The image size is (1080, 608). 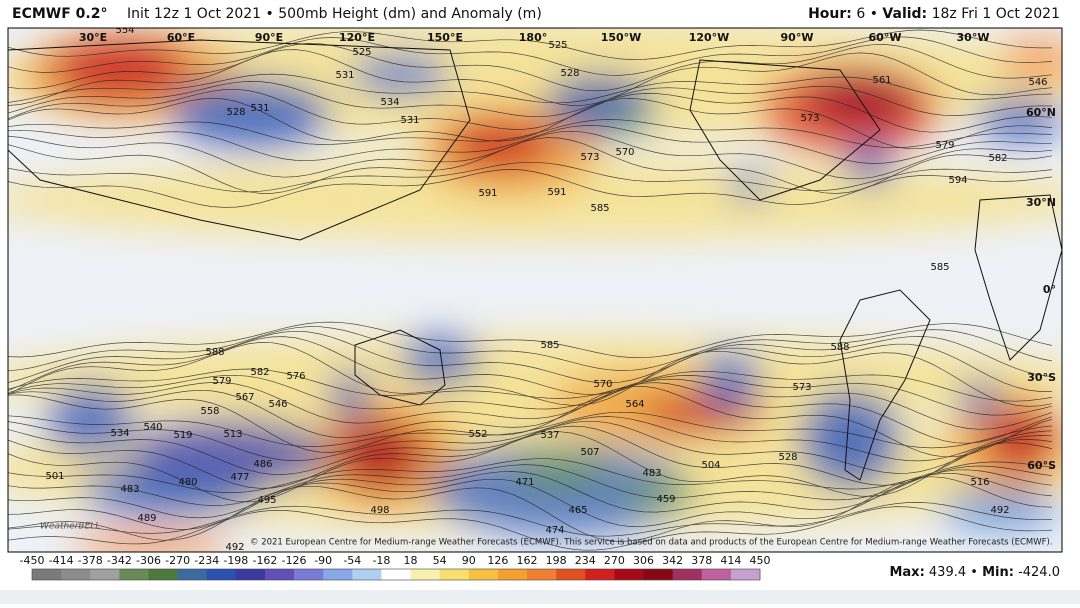 I want to click on colorbar-tick-label: -270, so click(x=177, y=560).